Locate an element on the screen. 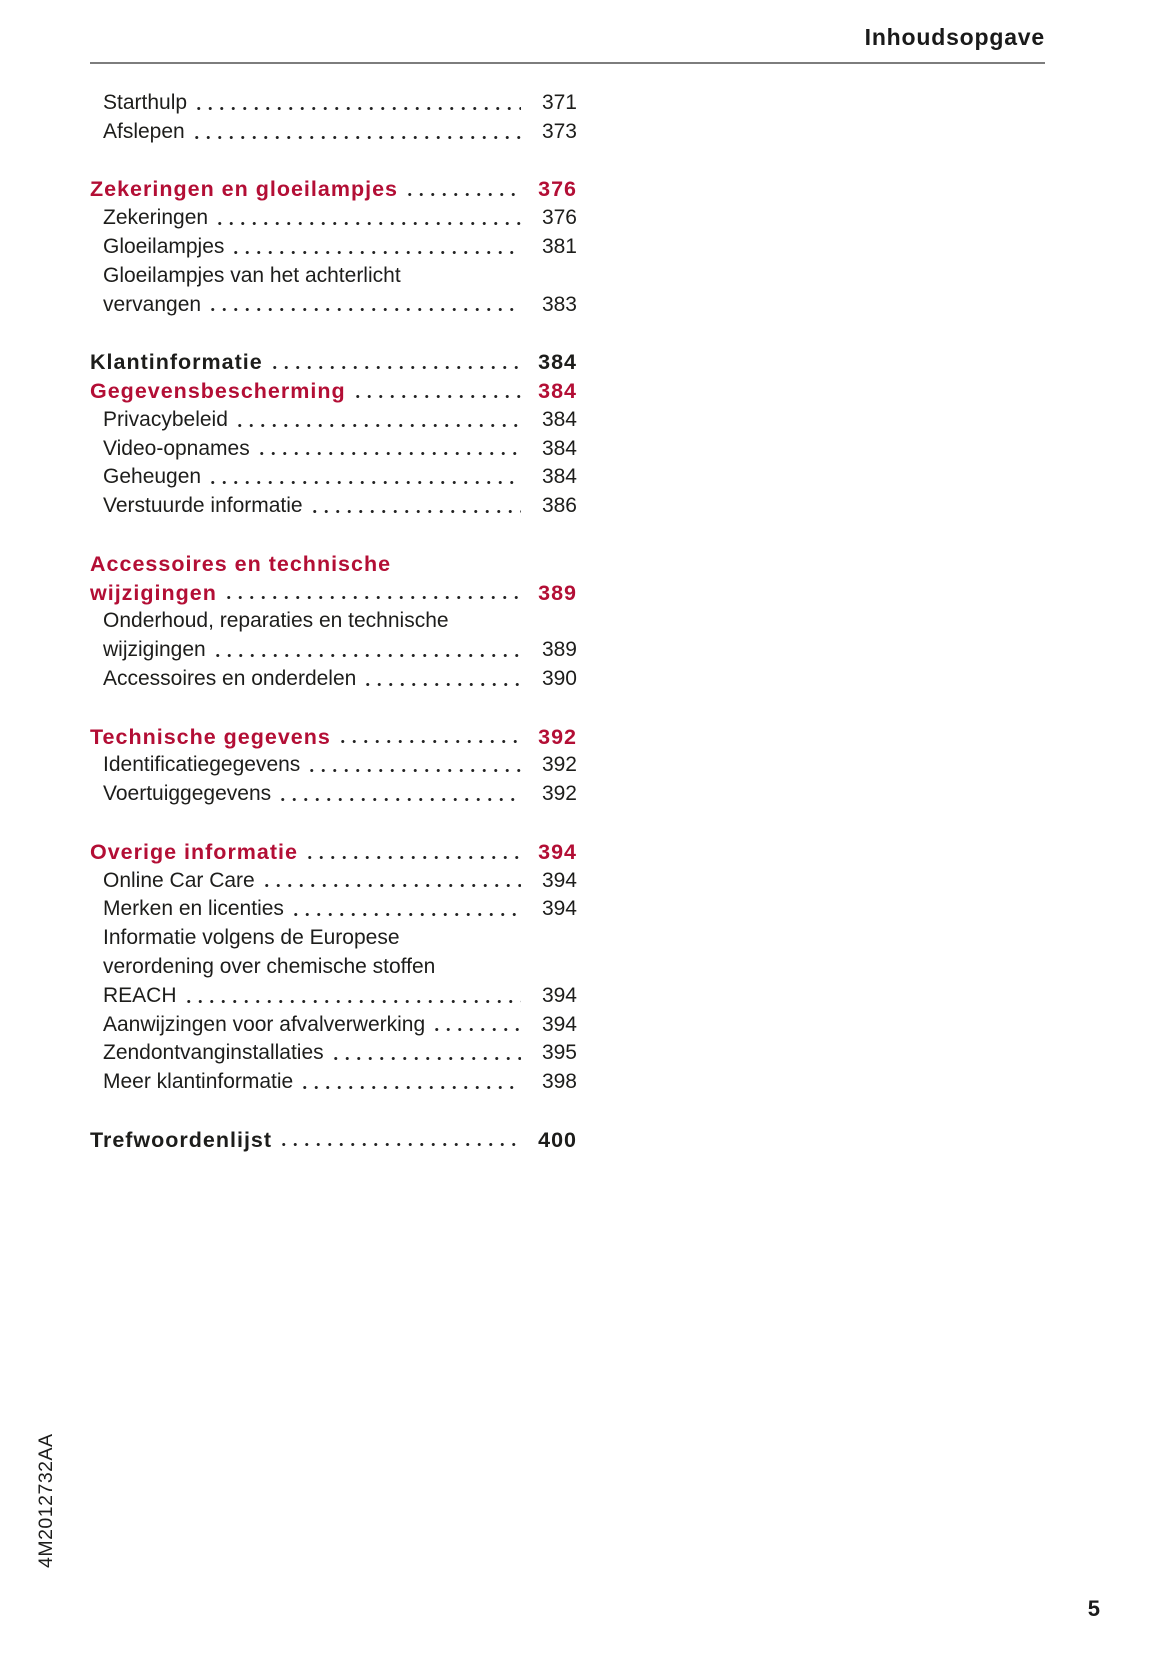 The image size is (1165, 1653). page-header-title: Inhoudsopgave is located at coordinates (954, 37).